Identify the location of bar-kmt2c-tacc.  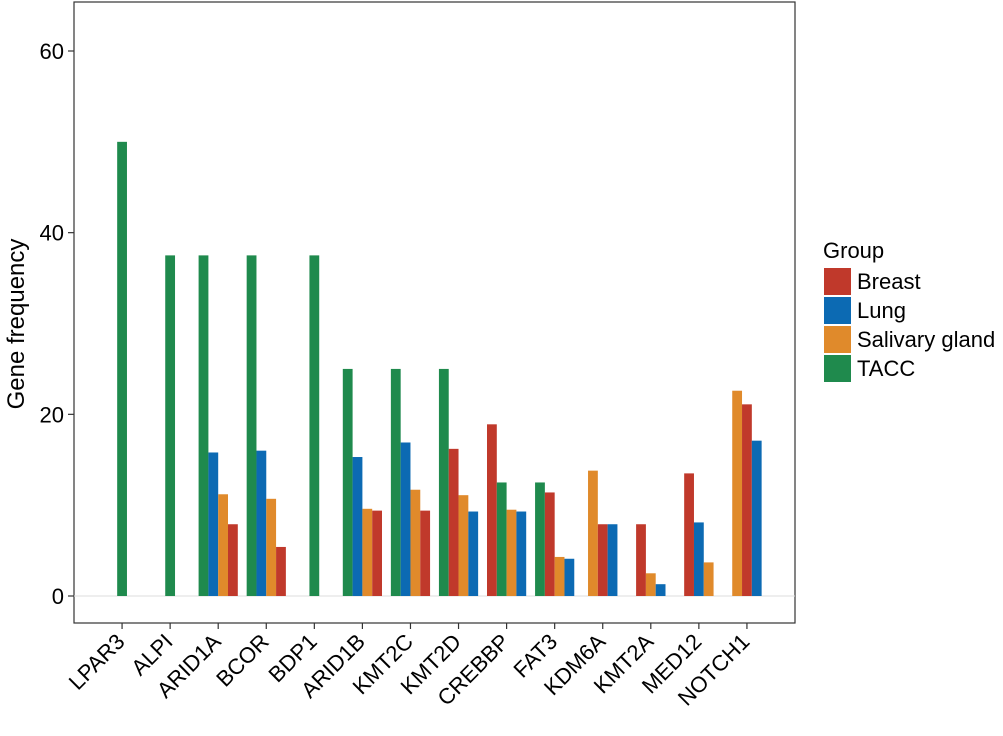
(395, 482).